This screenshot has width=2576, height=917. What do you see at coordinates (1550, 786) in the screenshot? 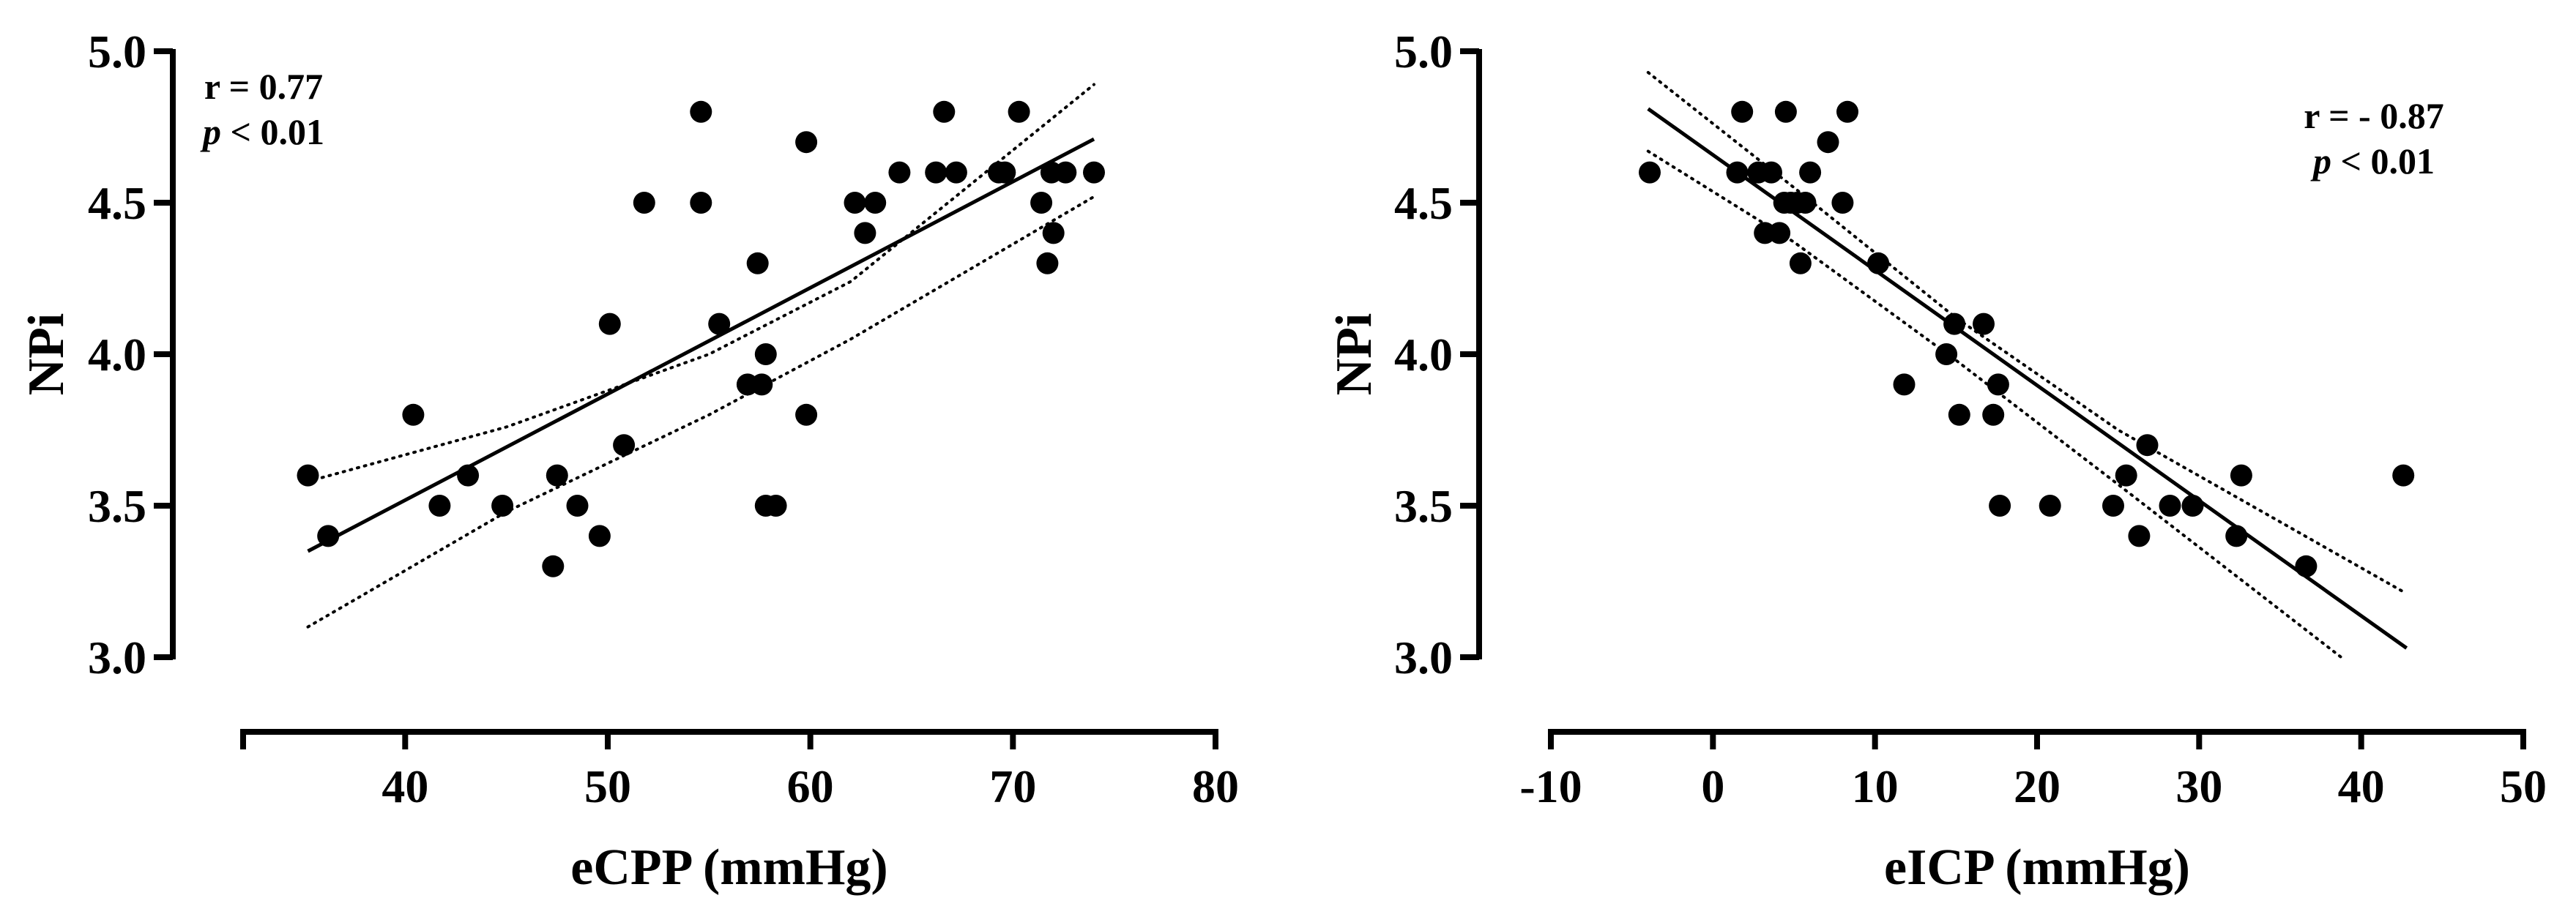
I see `x-tick-label: -10` at bounding box center [1550, 786].